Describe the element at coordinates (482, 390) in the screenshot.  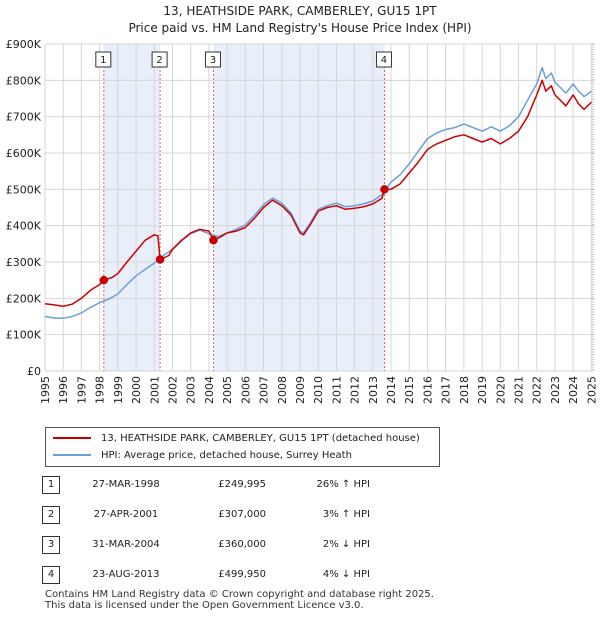
I see `x-tick-label: 2019` at that location.